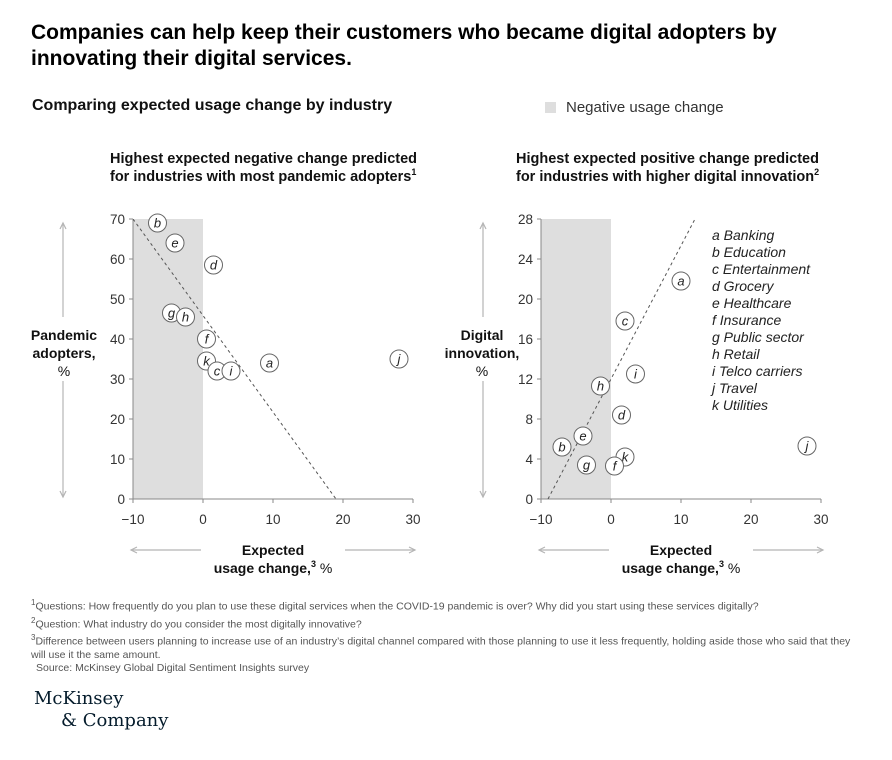 The width and height of the screenshot is (892, 760). What do you see at coordinates (133, 519) in the screenshot?
I see `chart-1-xtick-label: −10` at bounding box center [133, 519].